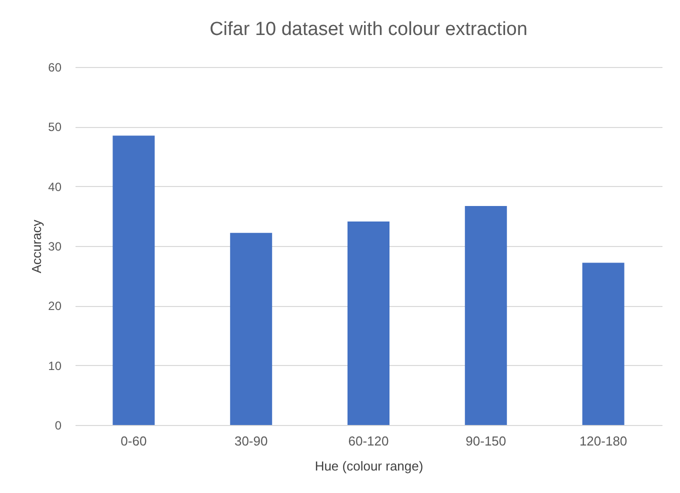 This screenshot has height=493, width=680. I want to click on x-tick-label: 90-150, so click(486, 441).